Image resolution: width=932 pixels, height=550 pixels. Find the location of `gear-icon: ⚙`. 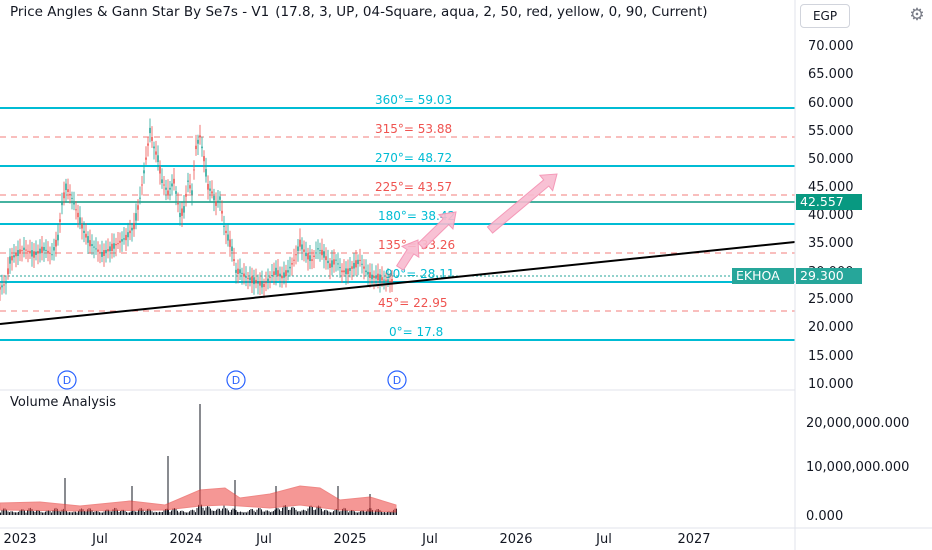

gear-icon: ⚙ is located at coordinates (917, 14).